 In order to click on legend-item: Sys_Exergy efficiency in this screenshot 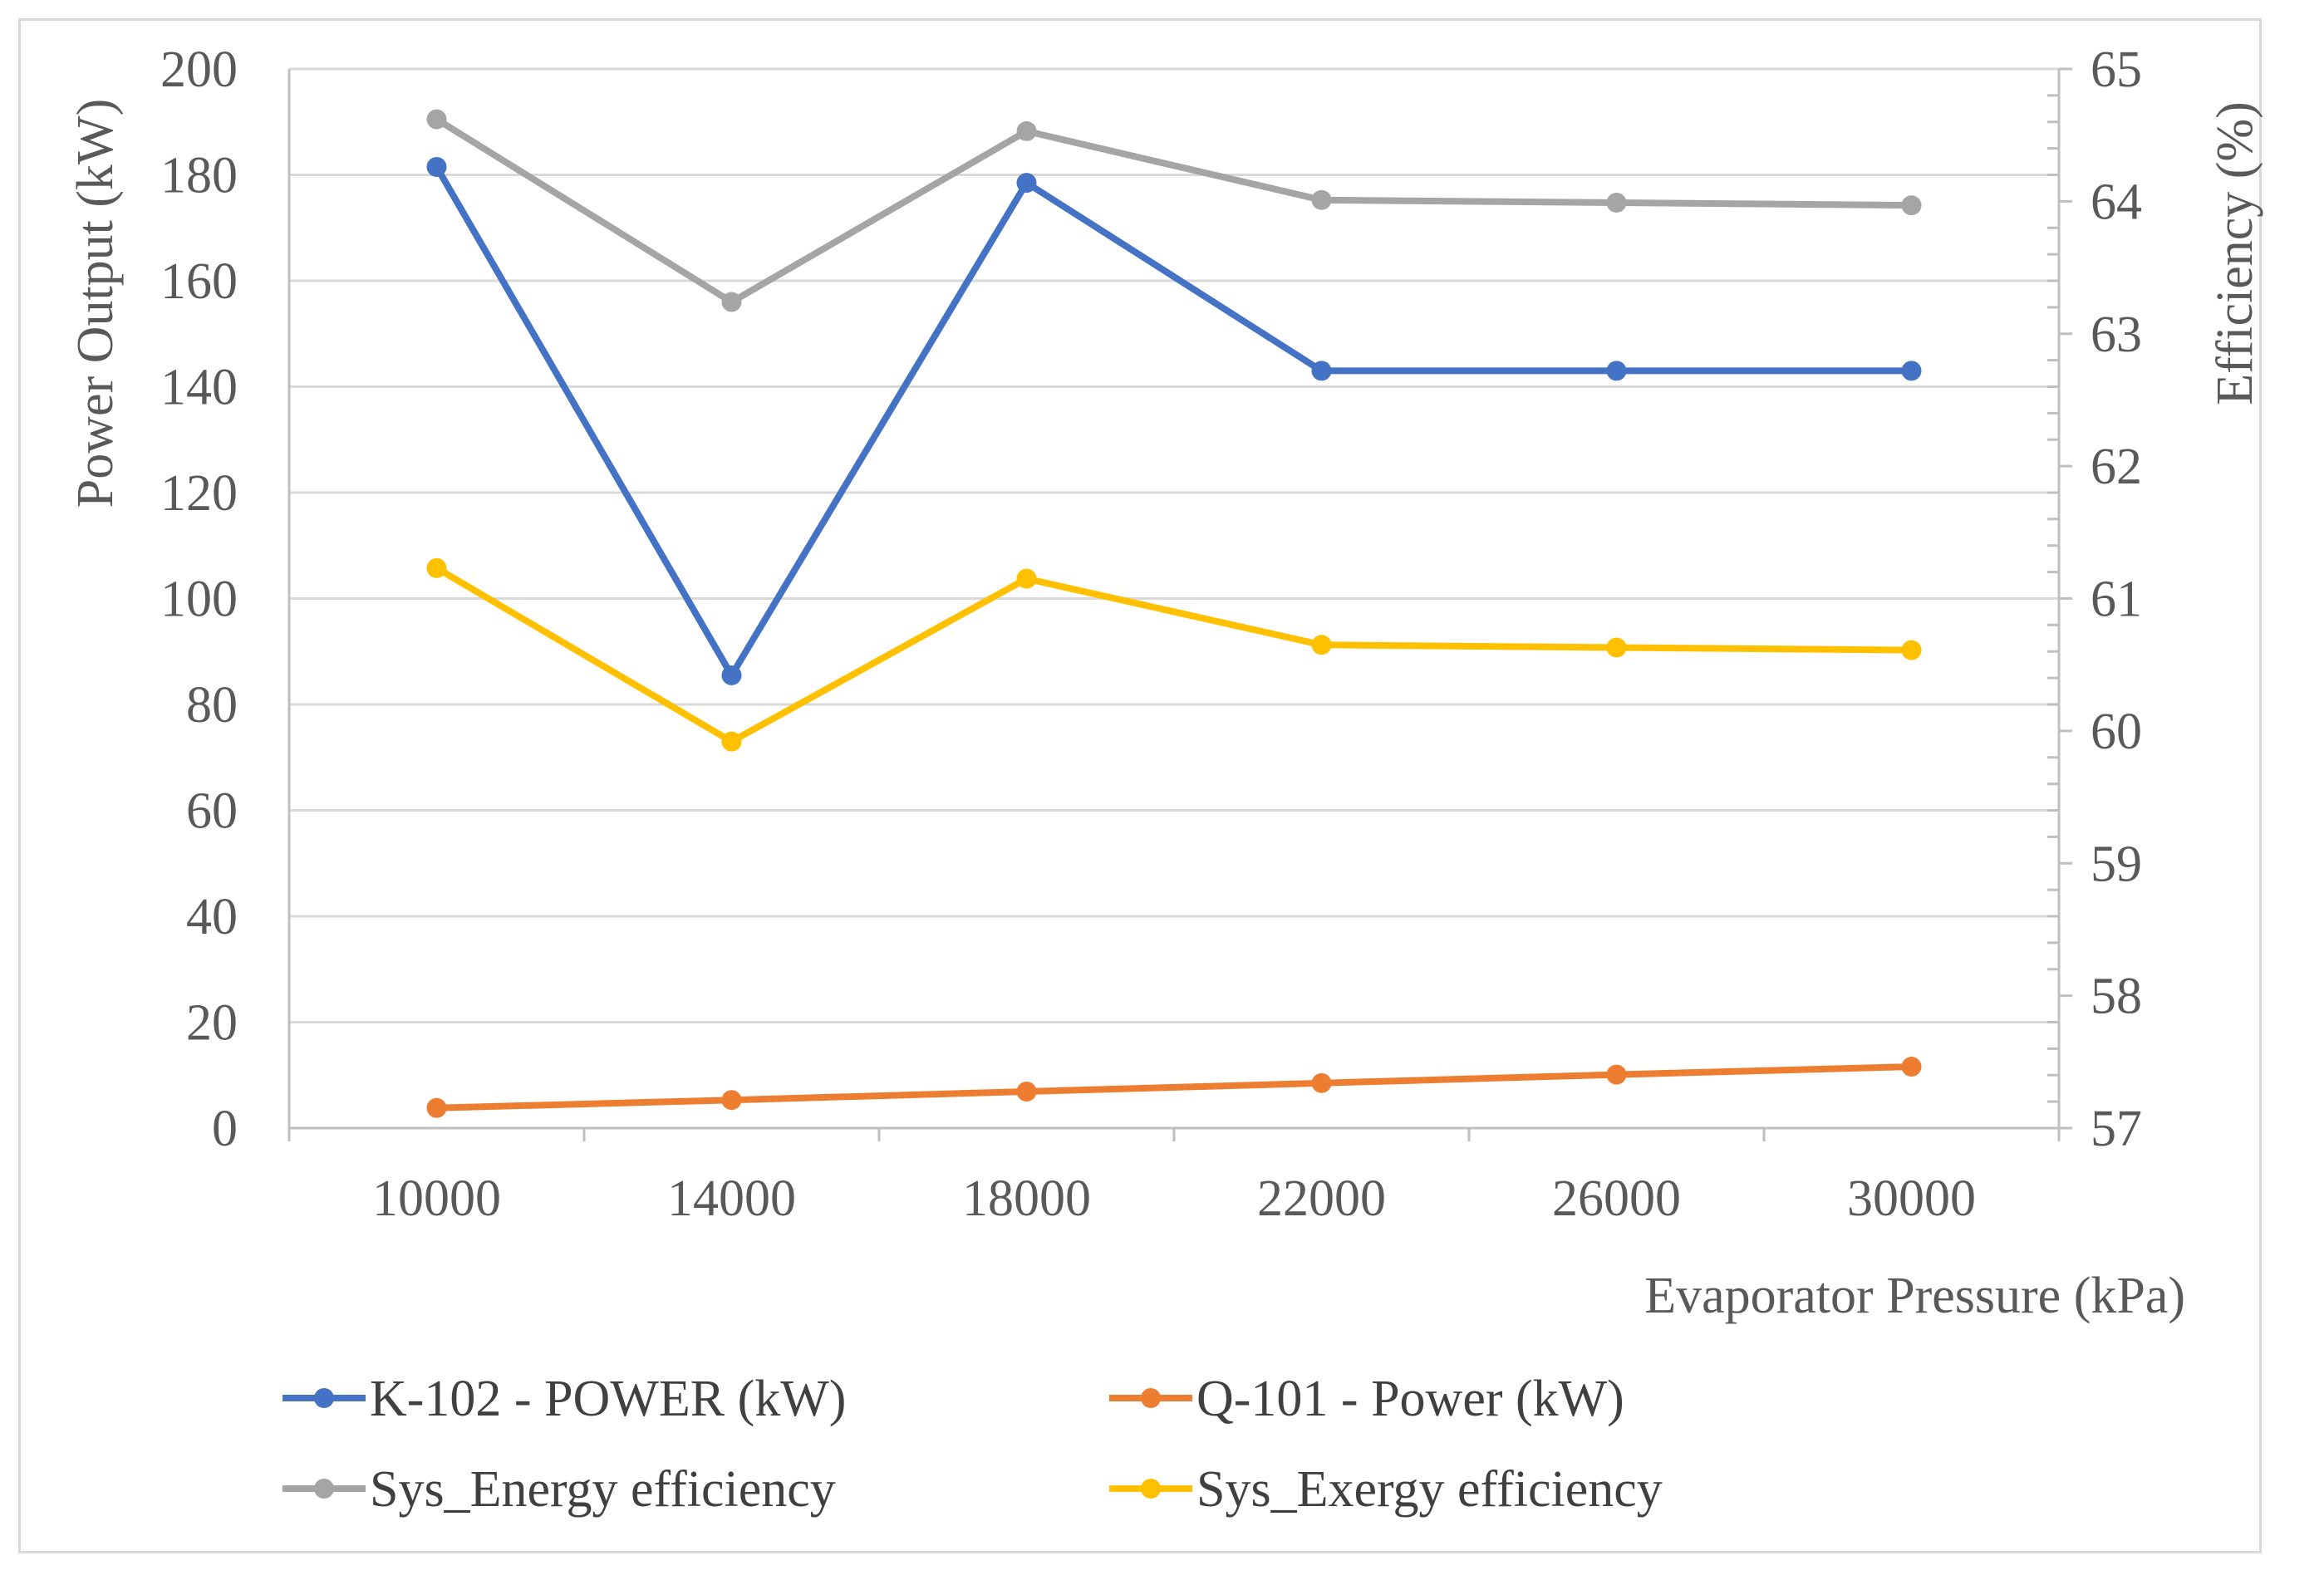, I will do `click(1386, 1489)`.